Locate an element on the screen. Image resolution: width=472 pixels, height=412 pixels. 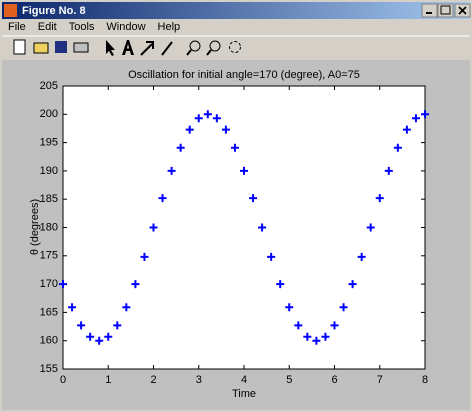
y-tick-label: 155 is located at coordinates (49, 369).